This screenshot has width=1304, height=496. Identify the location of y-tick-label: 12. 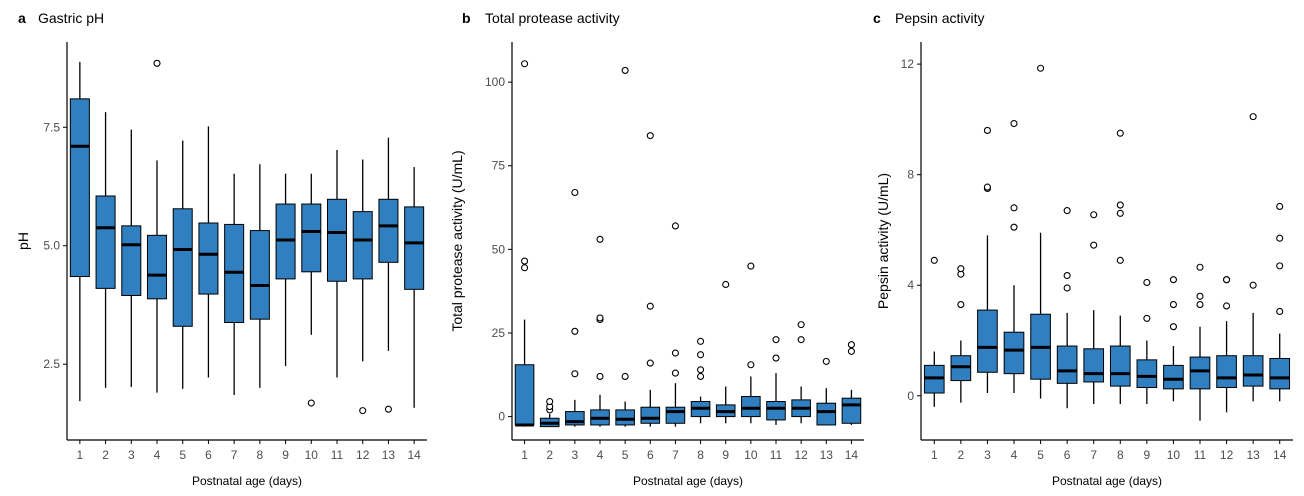
(908, 64).